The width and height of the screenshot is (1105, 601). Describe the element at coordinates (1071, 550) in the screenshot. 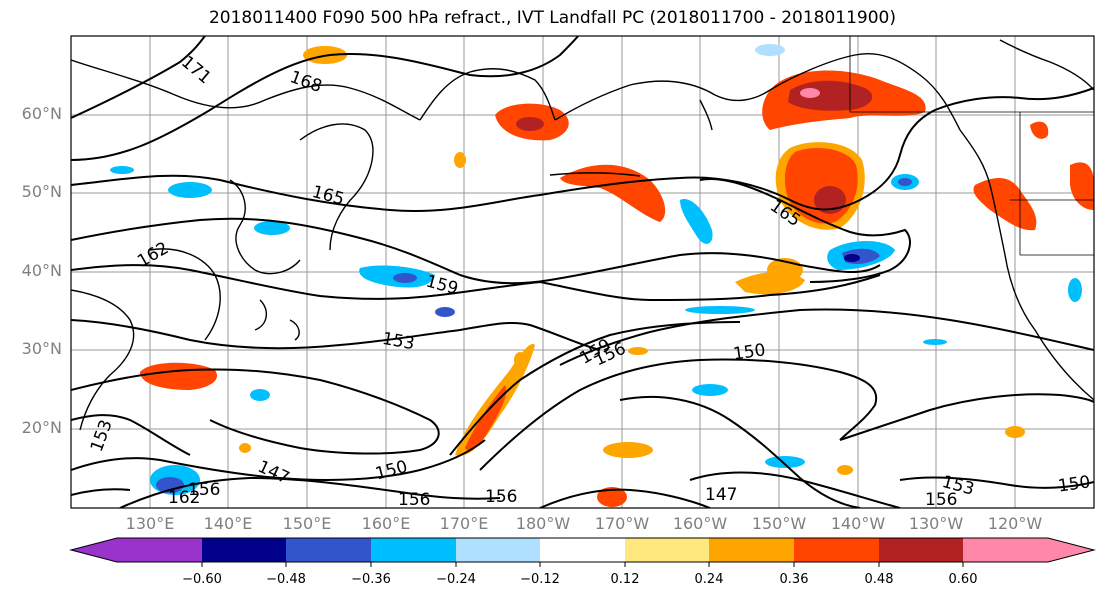

I see `colorbar-extend-right` at that location.